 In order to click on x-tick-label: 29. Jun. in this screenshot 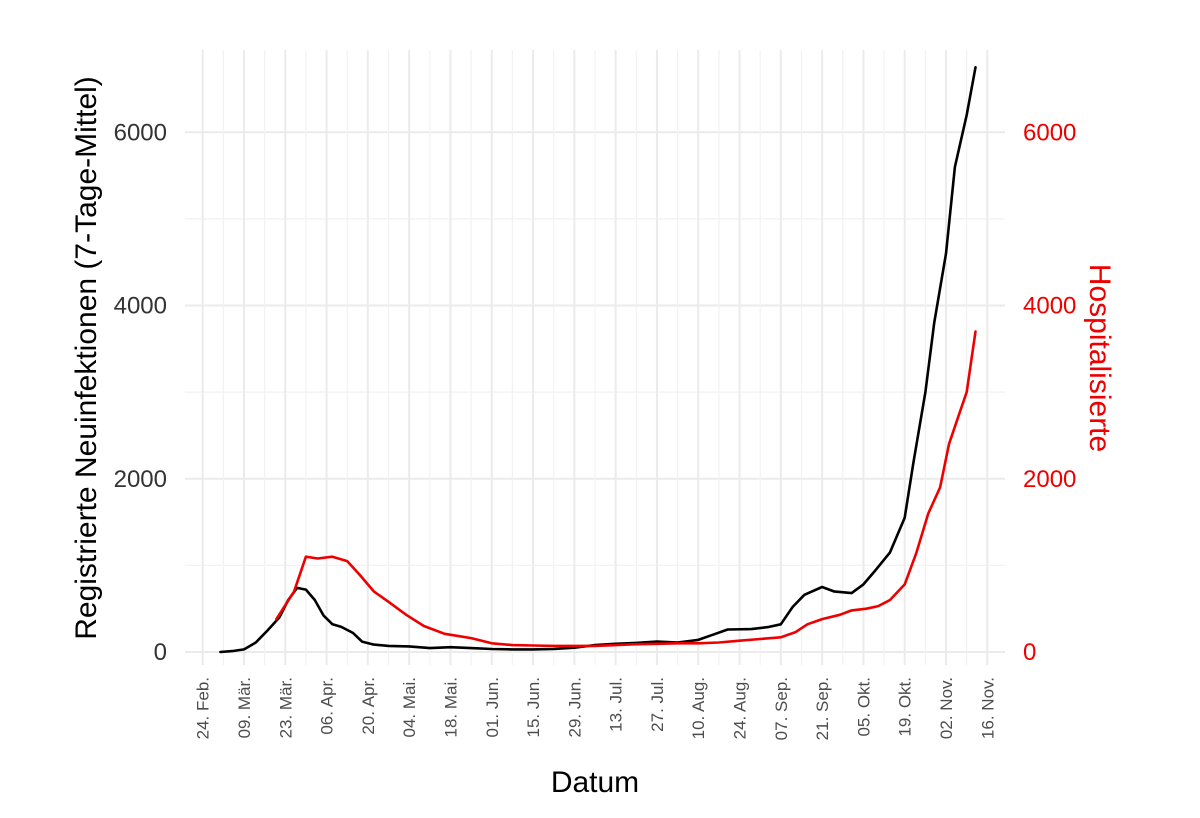, I will do `click(574, 707)`.